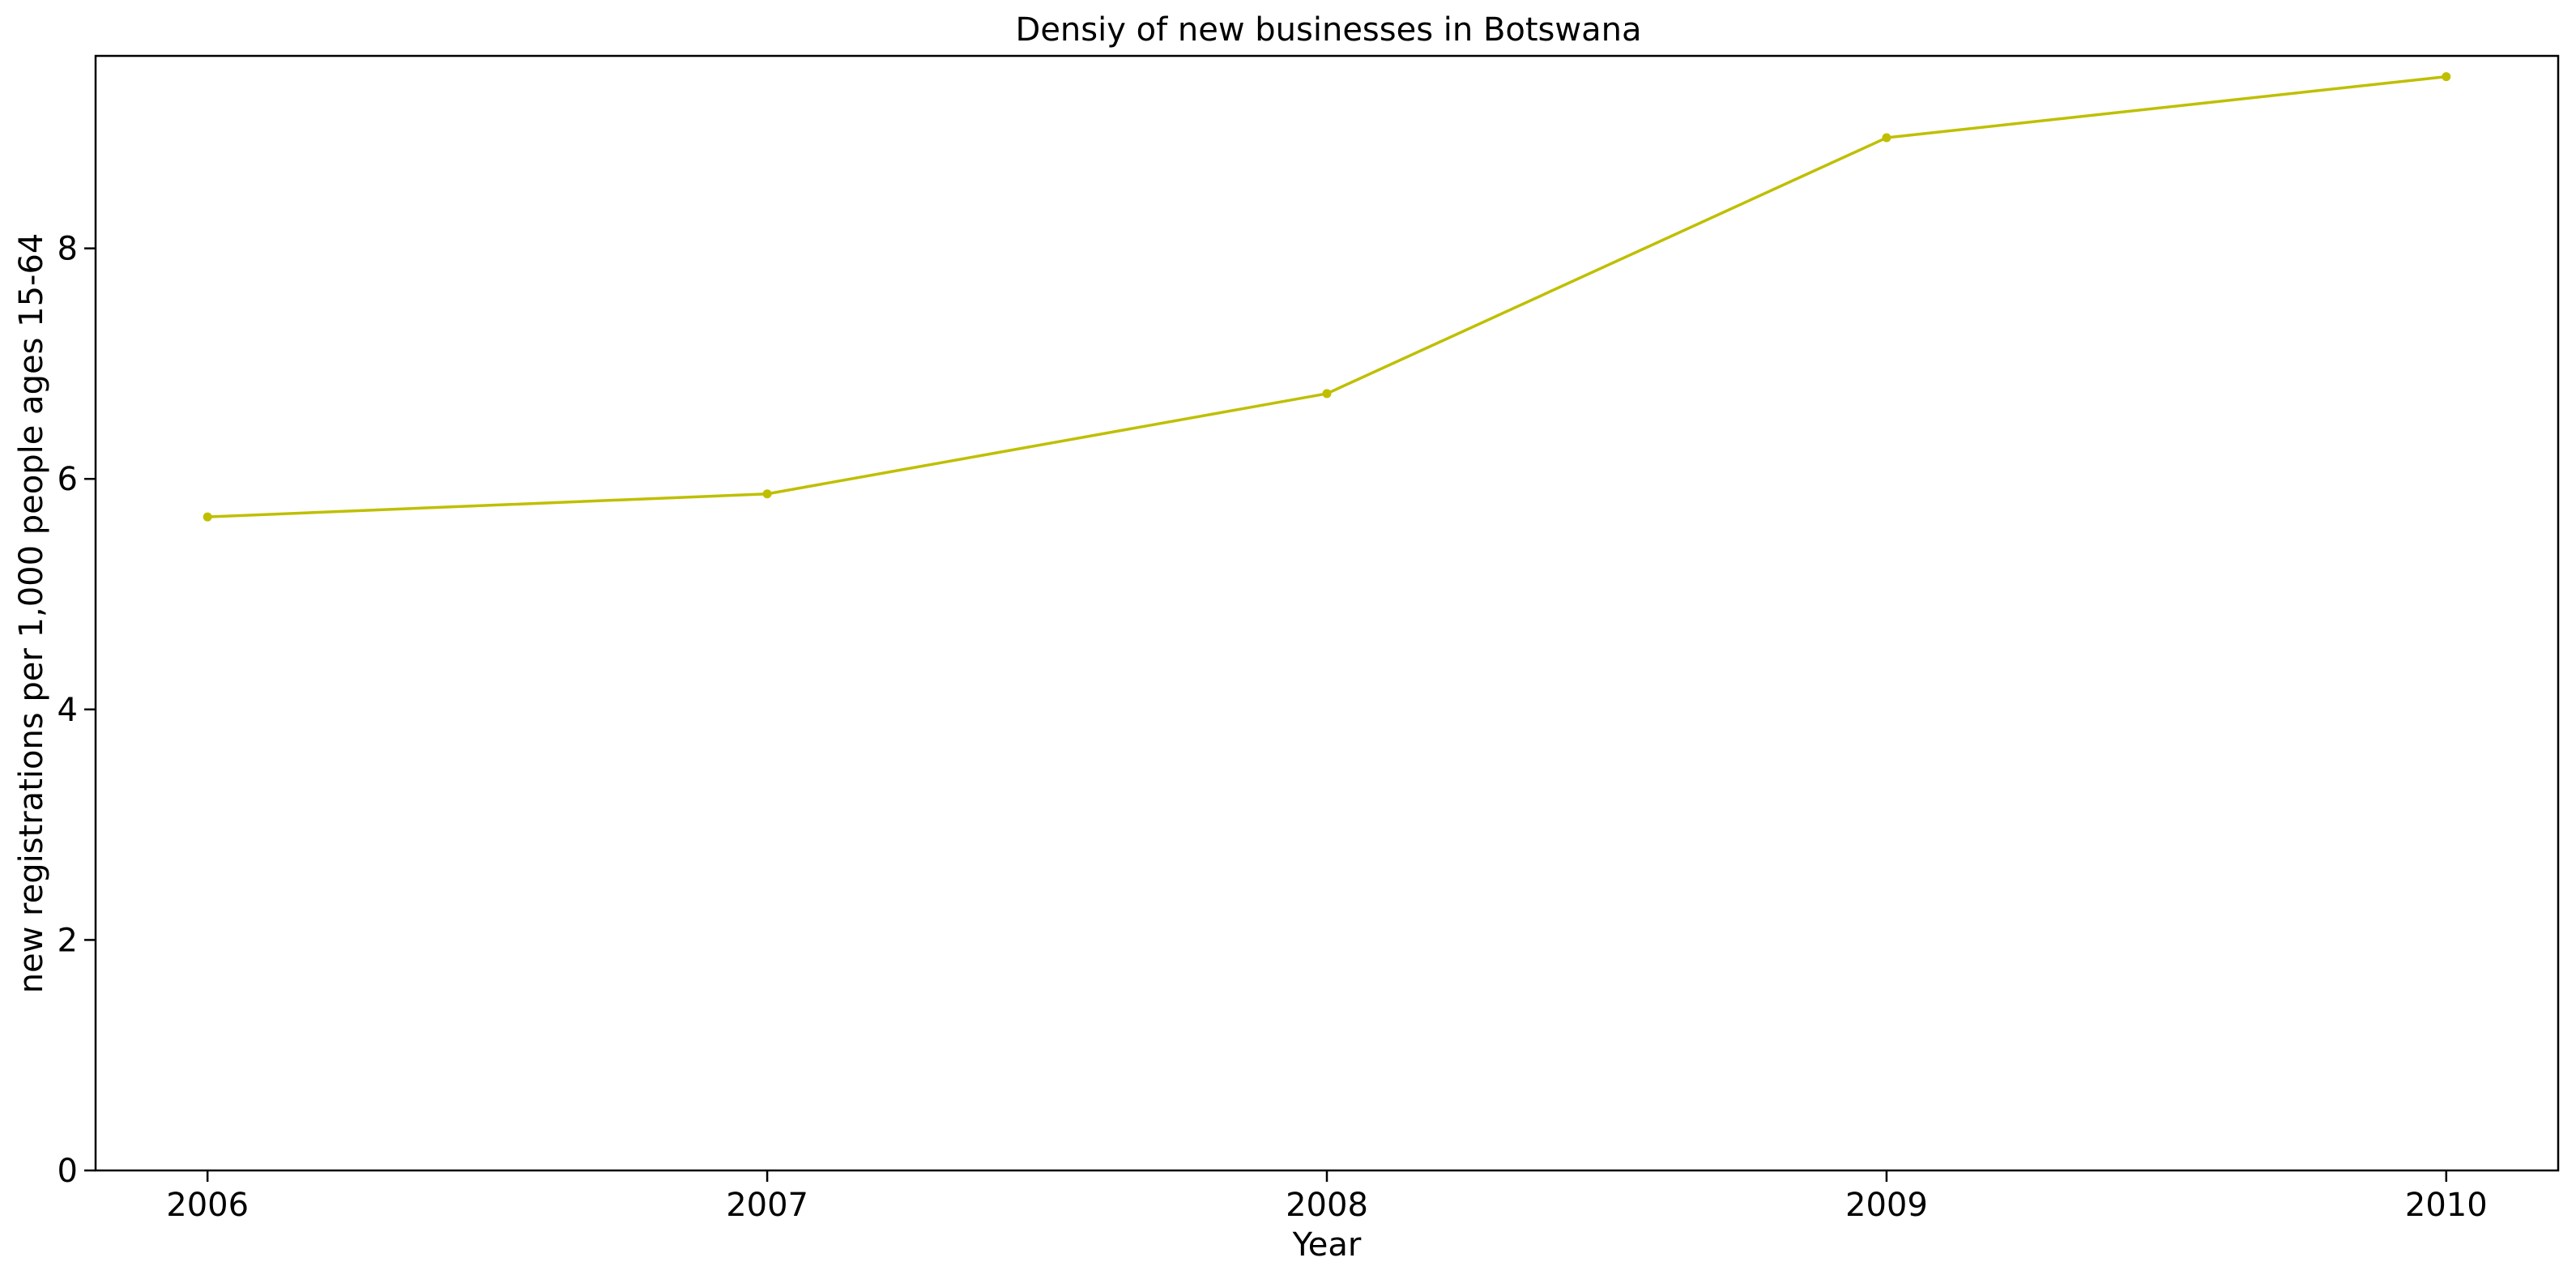 This screenshot has width=2576, height=1279. Describe the element at coordinates (2446, 1205) in the screenshot. I see `x-tick-label: 2010` at that location.